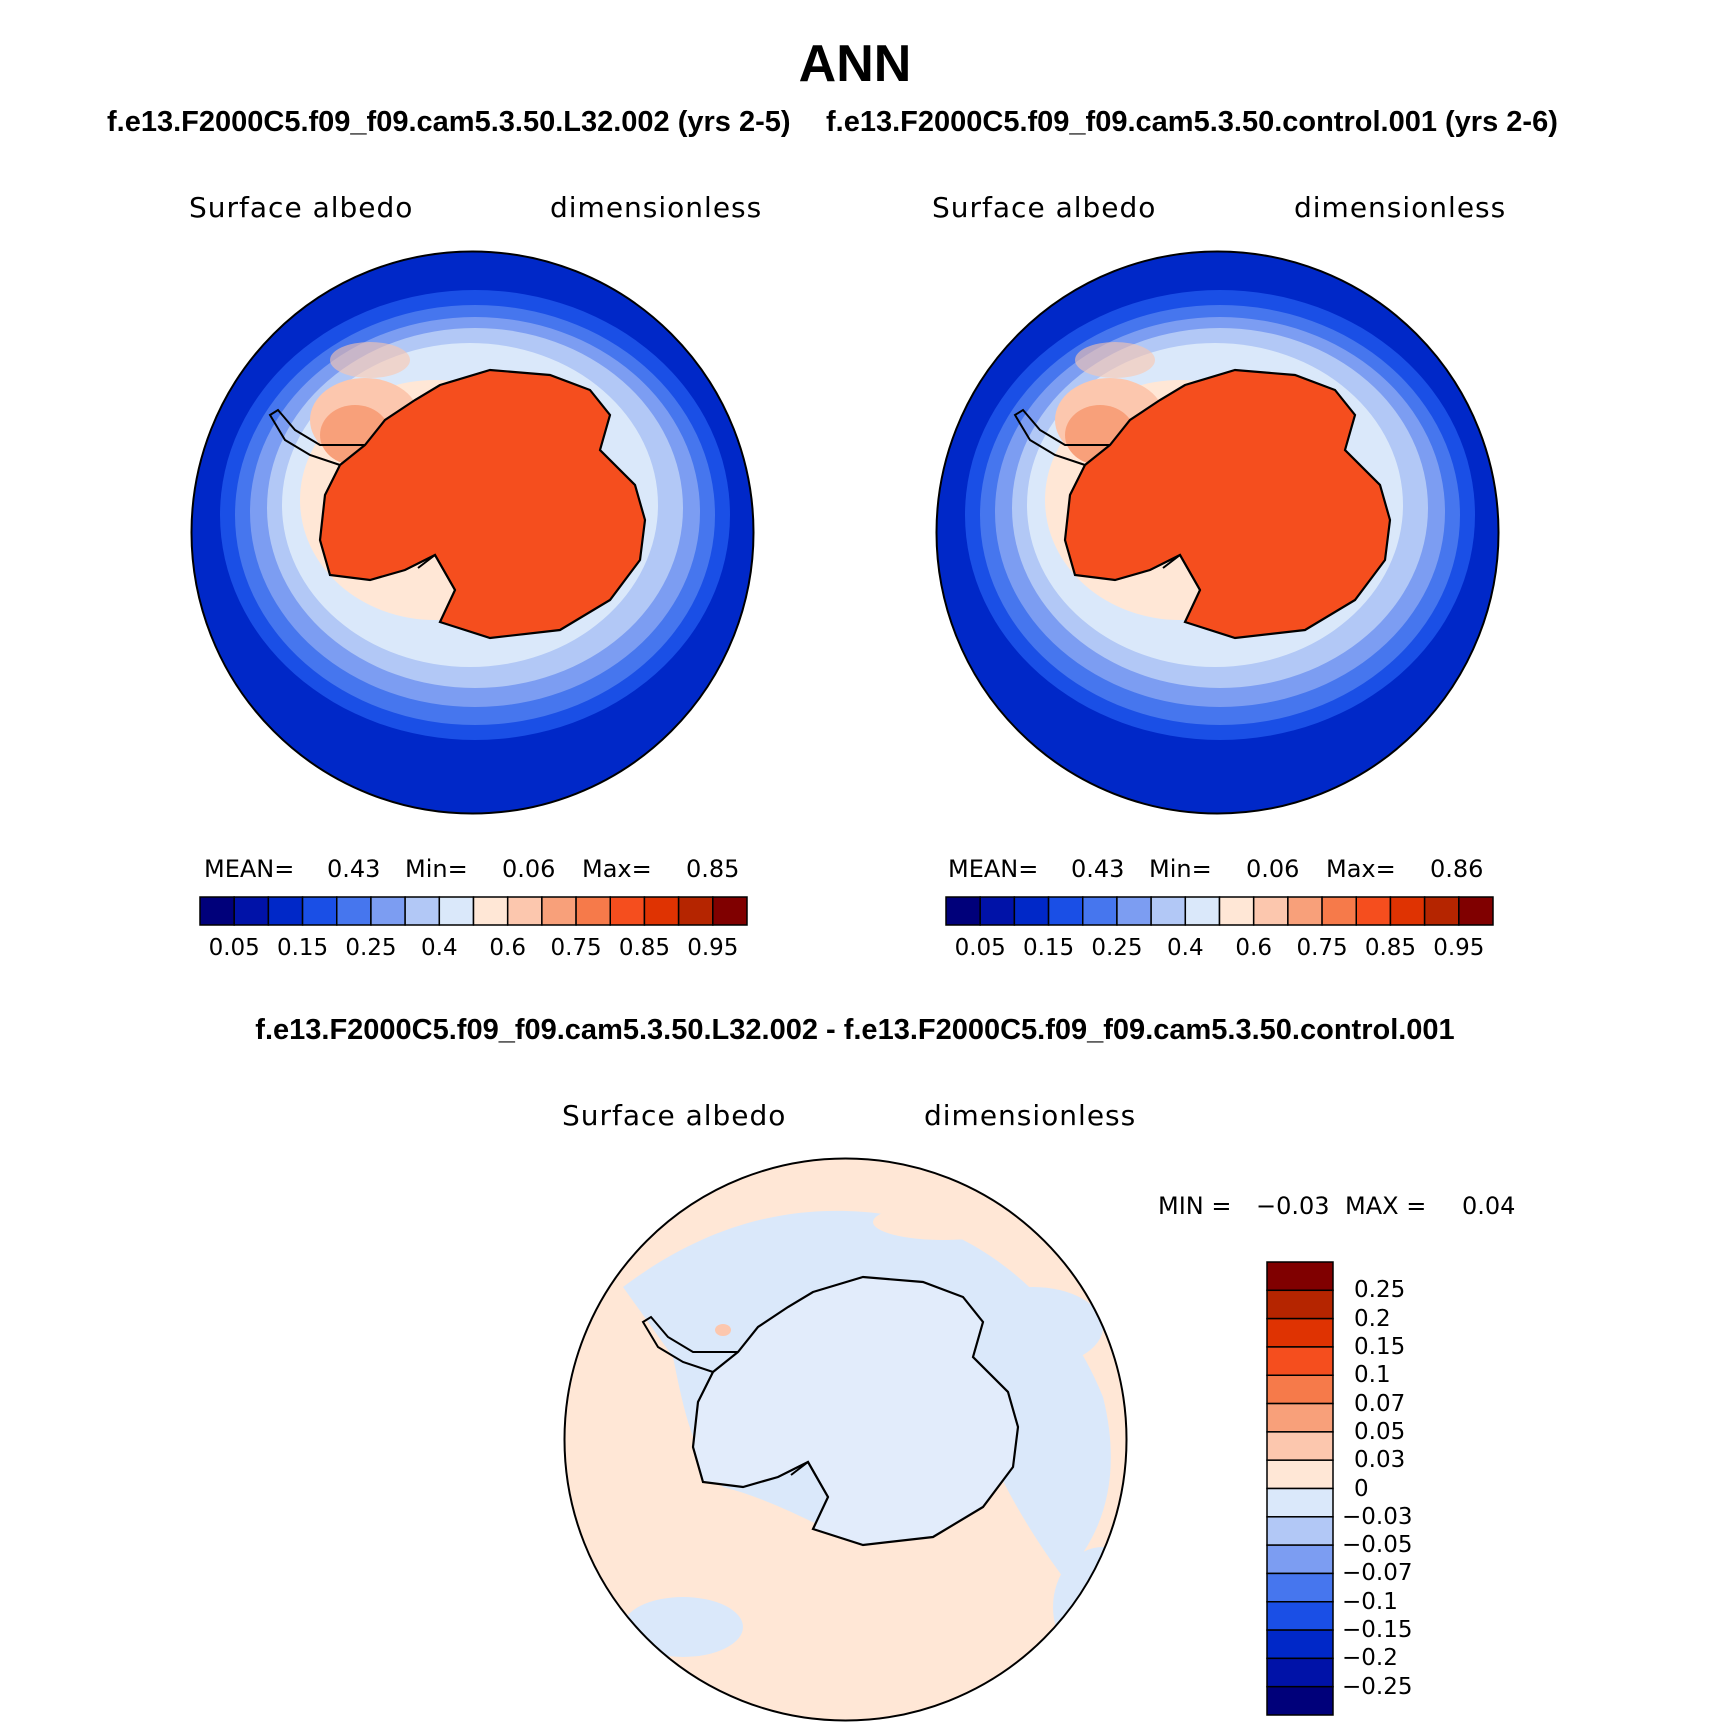 Image resolution: width=1710 pixels, height=1722 pixels. Describe the element at coordinates (1219, 948) in the screenshot. I see `colorbar-right-labels: 0.05 0.15 0.25 0.4 0.6 0.75 0.85 0.95` at that location.